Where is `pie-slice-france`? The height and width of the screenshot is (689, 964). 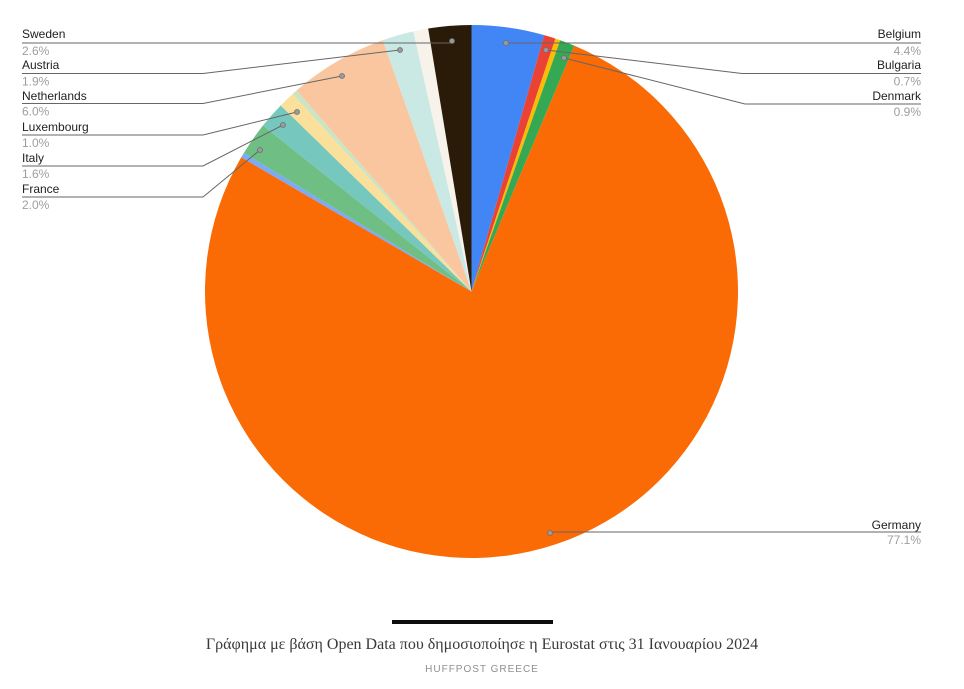 pie-slice-france is located at coordinates (357, 208).